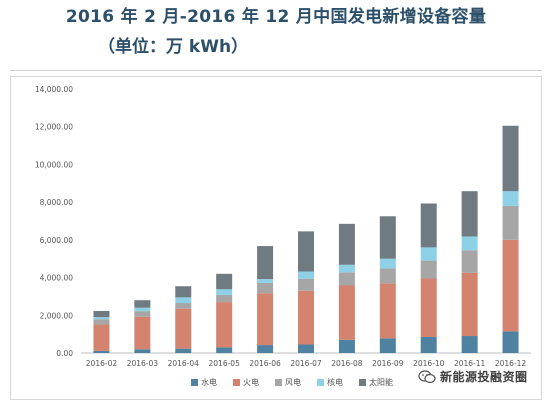  I want to click on x-tick-label: 2016-07, so click(306, 363).